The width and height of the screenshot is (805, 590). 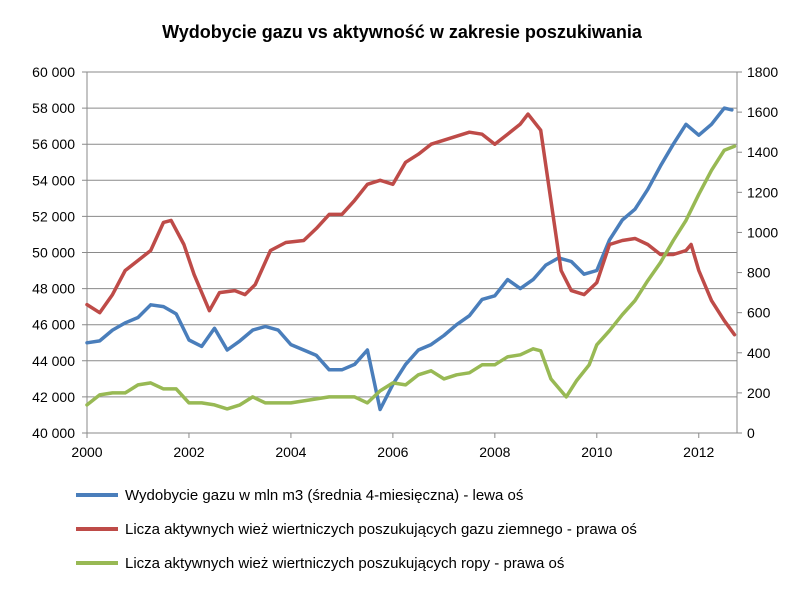 What do you see at coordinates (53, 433) in the screenshot?
I see `y-left-tick-label: 40 000` at bounding box center [53, 433].